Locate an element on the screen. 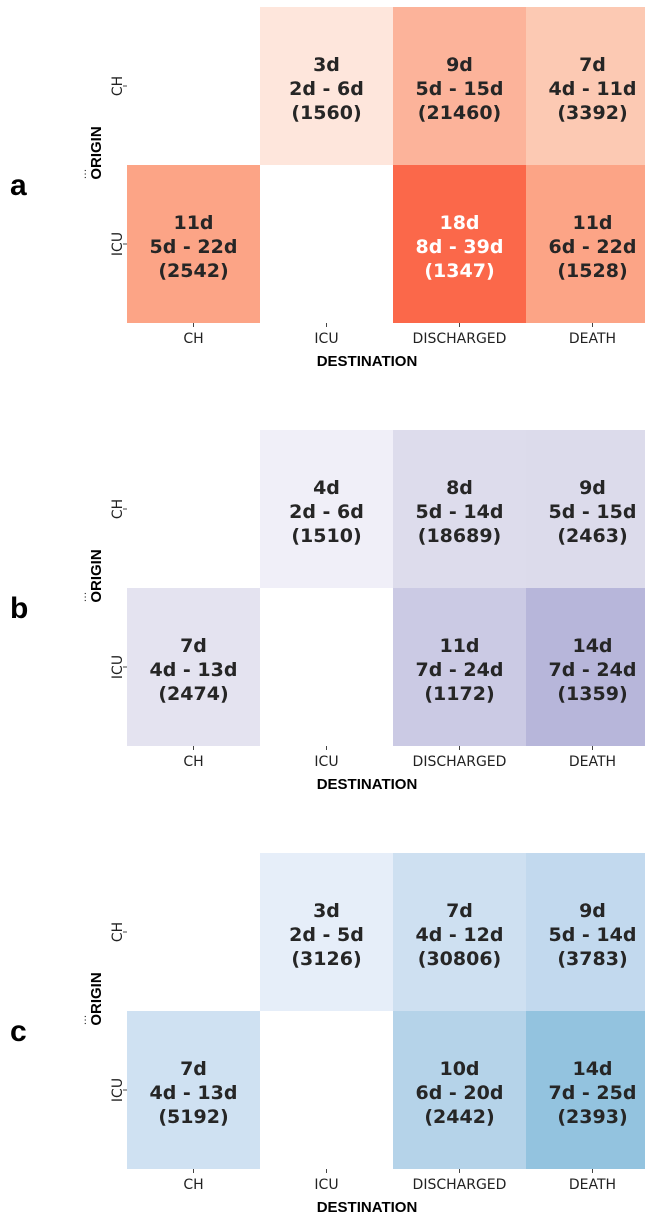  panel-letter: c is located at coordinates (18, 1031).